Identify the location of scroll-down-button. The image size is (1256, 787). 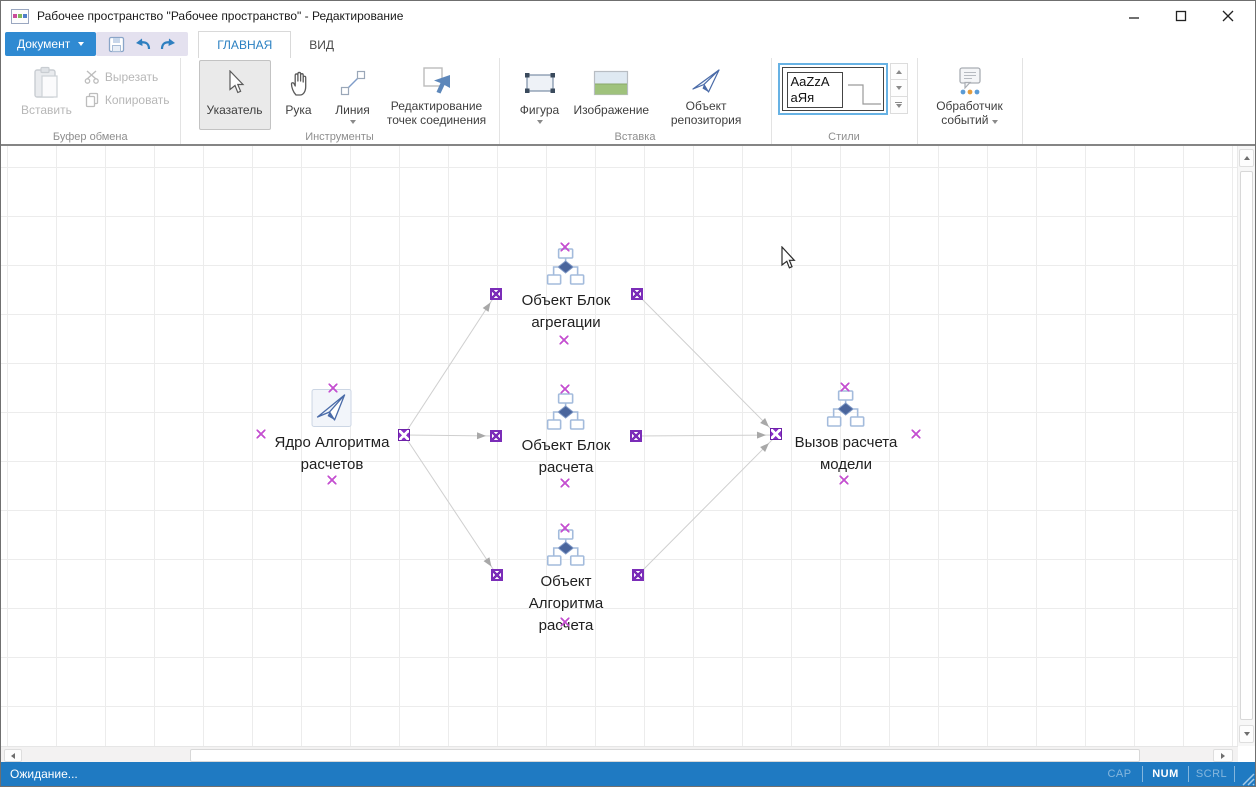
(1246, 734).